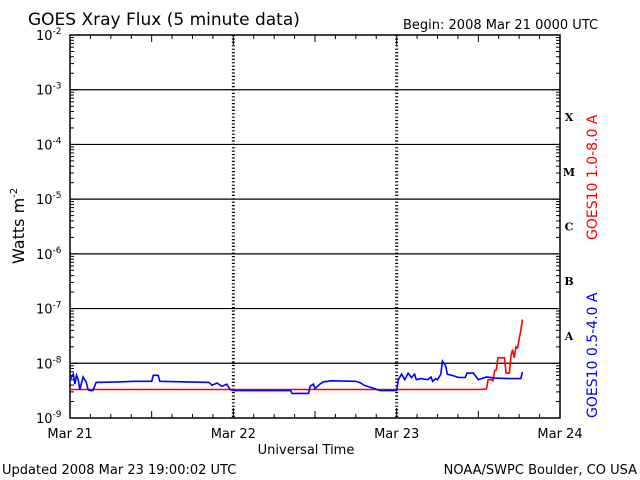 The height and width of the screenshot is (480, 640). I want to click on y-axis-label-exp: -2, so click(14, 193).